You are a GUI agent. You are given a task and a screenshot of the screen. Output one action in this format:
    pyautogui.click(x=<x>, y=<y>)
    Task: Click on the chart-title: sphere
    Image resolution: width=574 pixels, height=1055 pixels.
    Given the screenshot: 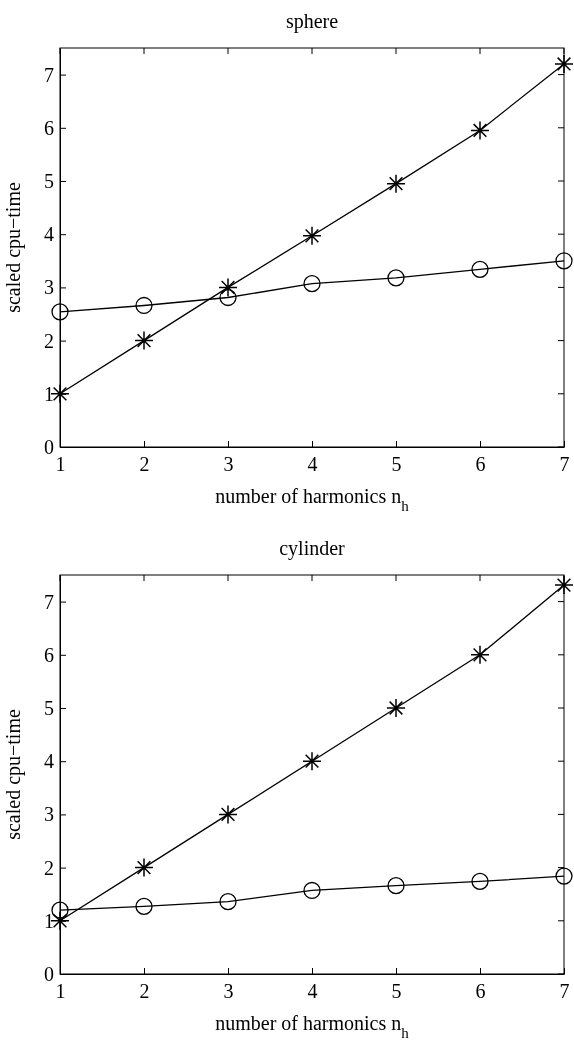 What is the action you would take?
    pyautogui.click(x=312, y=21)
    